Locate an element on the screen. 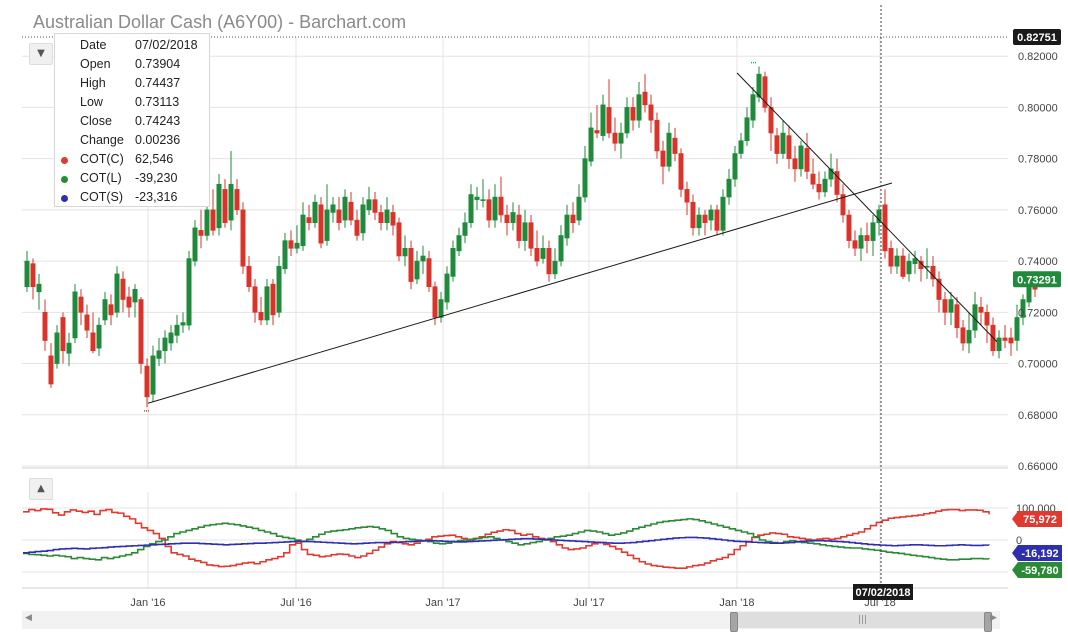  tooltip-row: Date 07/02/2018 is located at coordinates (132, 45).